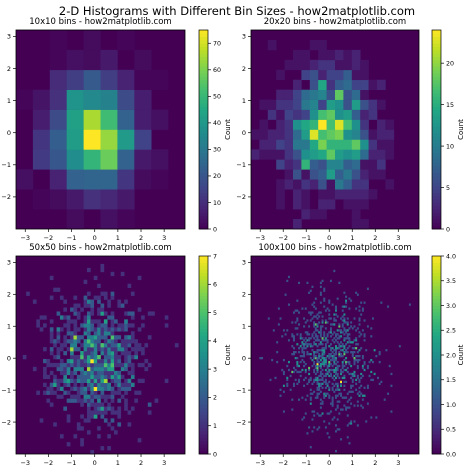 The height and width of the screenshot is (474, 474). I want to click on x-tick-label: 3, so click(164, 463).